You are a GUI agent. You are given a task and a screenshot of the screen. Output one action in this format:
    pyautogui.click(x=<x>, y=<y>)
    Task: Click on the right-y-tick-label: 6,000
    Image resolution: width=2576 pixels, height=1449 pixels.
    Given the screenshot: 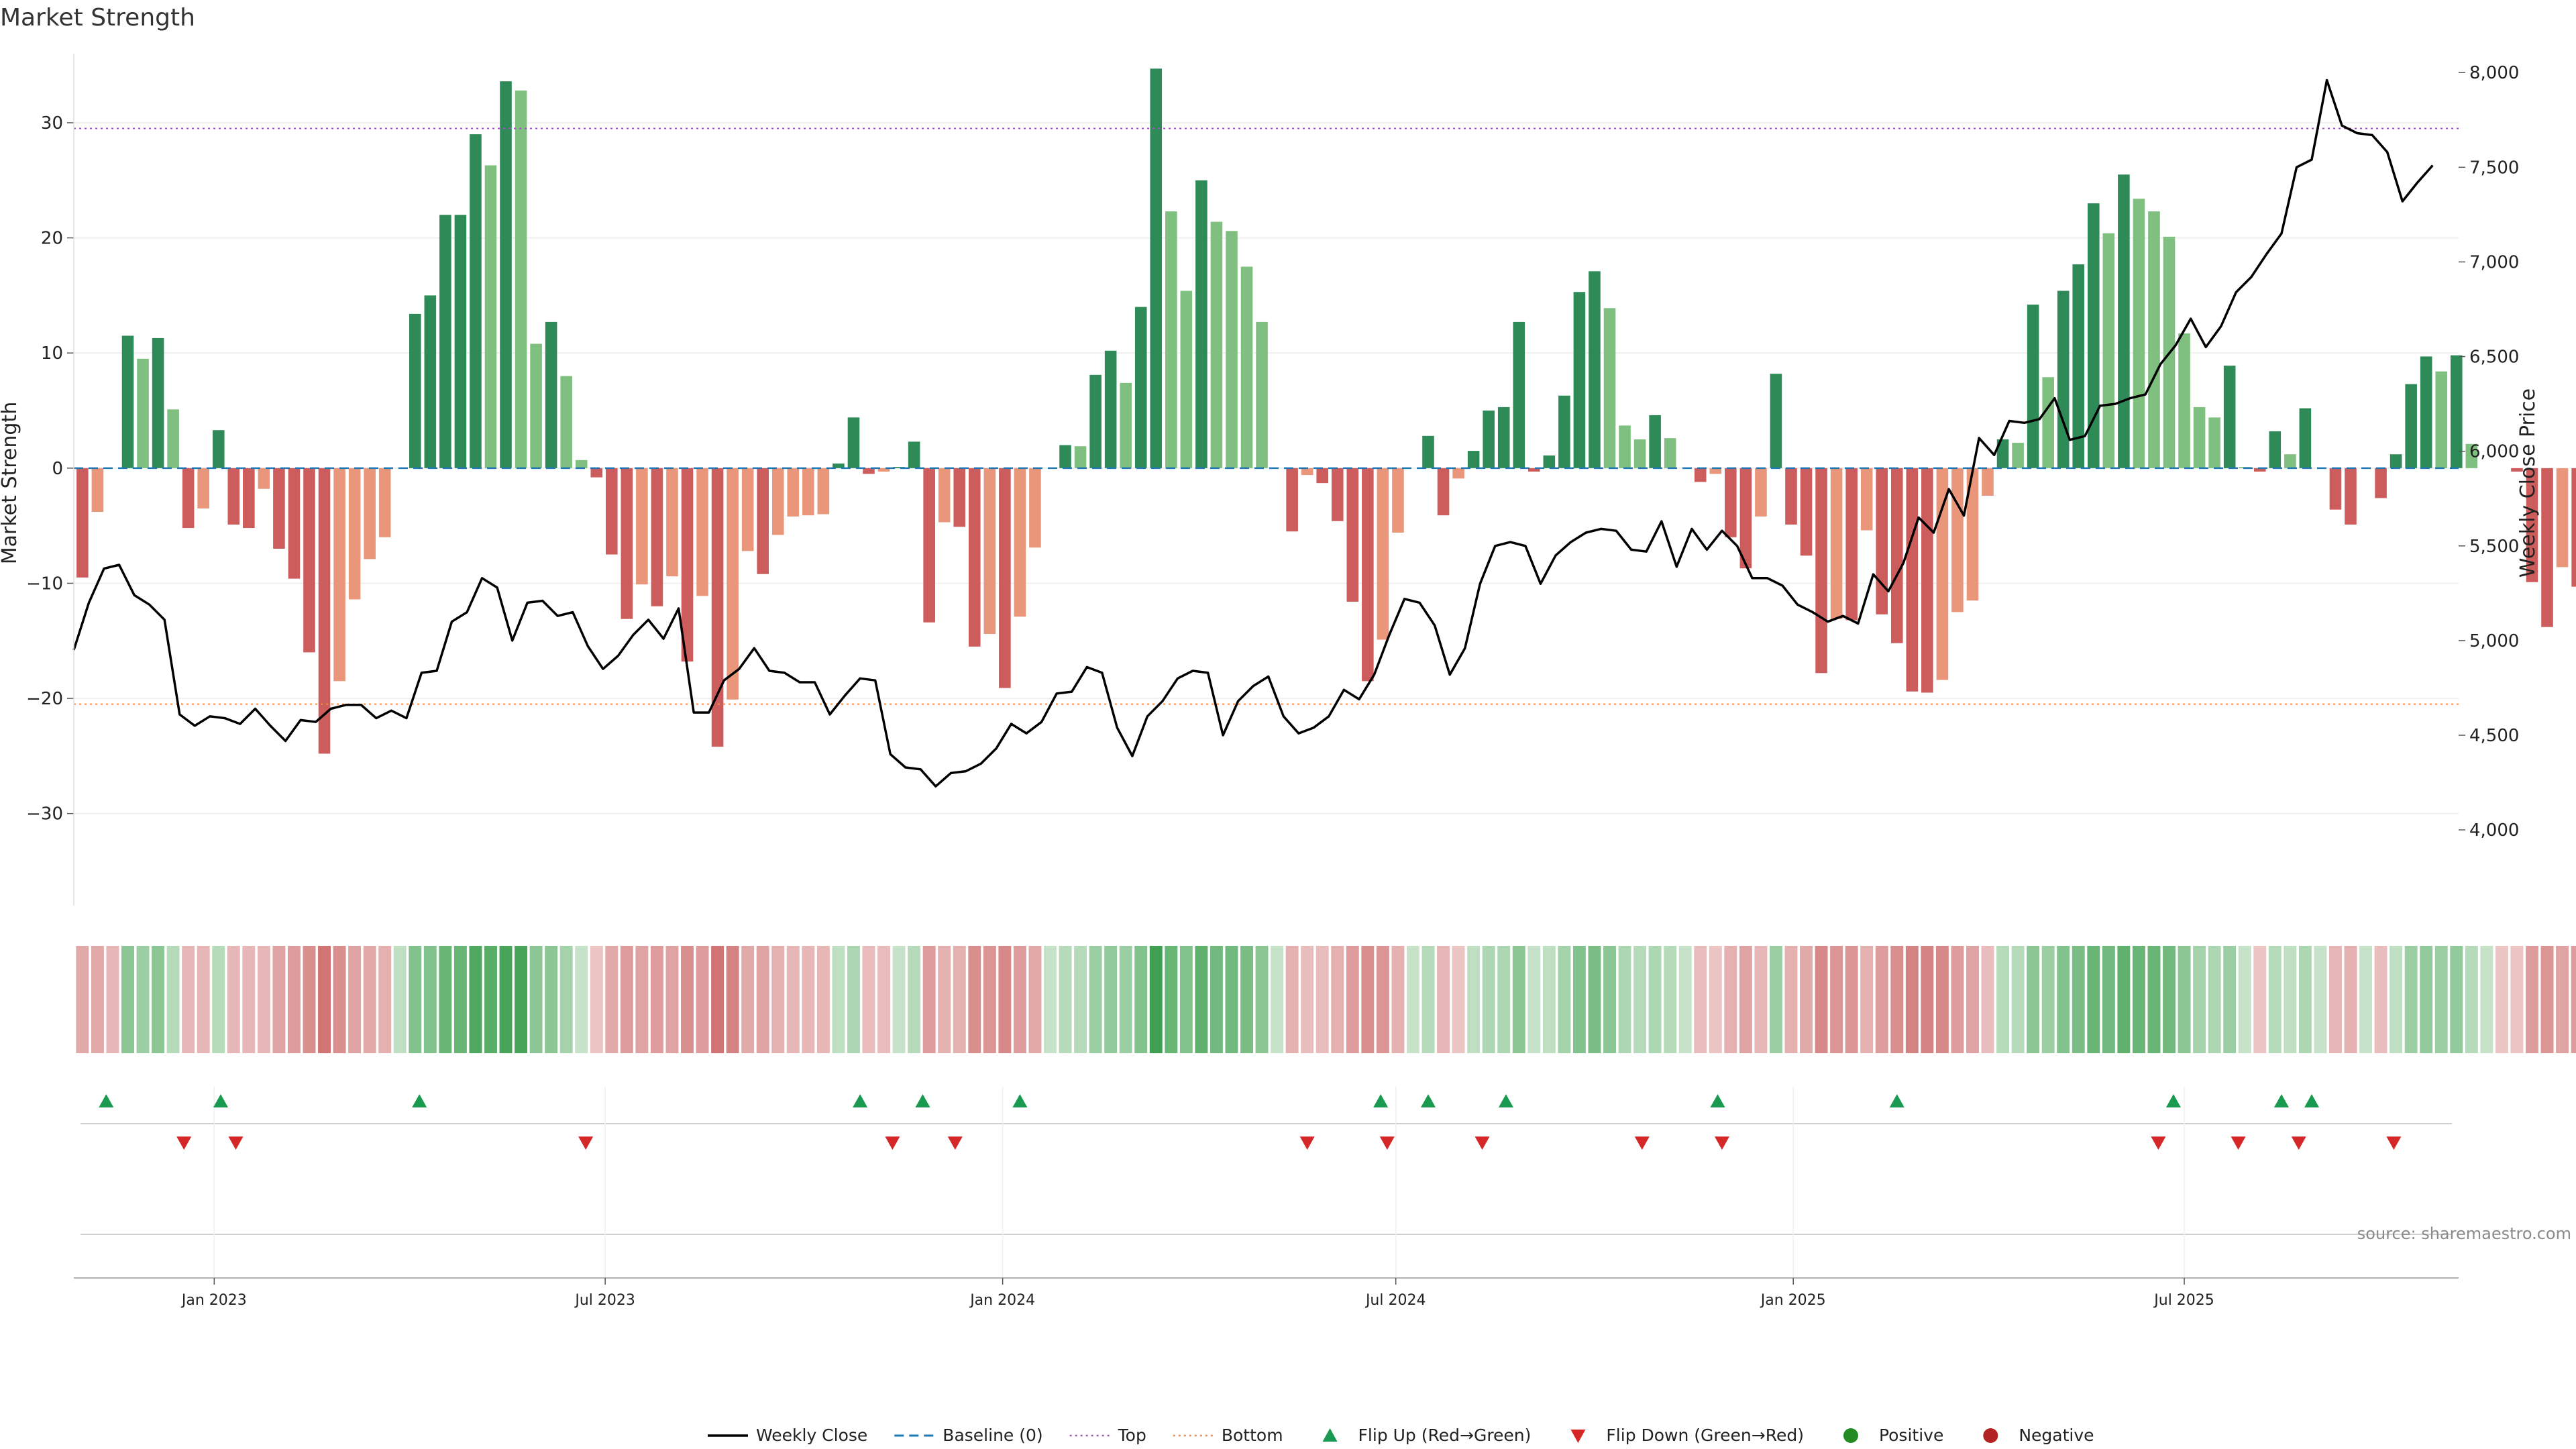 What is the action you would take?
    pyautogui.click(x=2494, y=452)
    